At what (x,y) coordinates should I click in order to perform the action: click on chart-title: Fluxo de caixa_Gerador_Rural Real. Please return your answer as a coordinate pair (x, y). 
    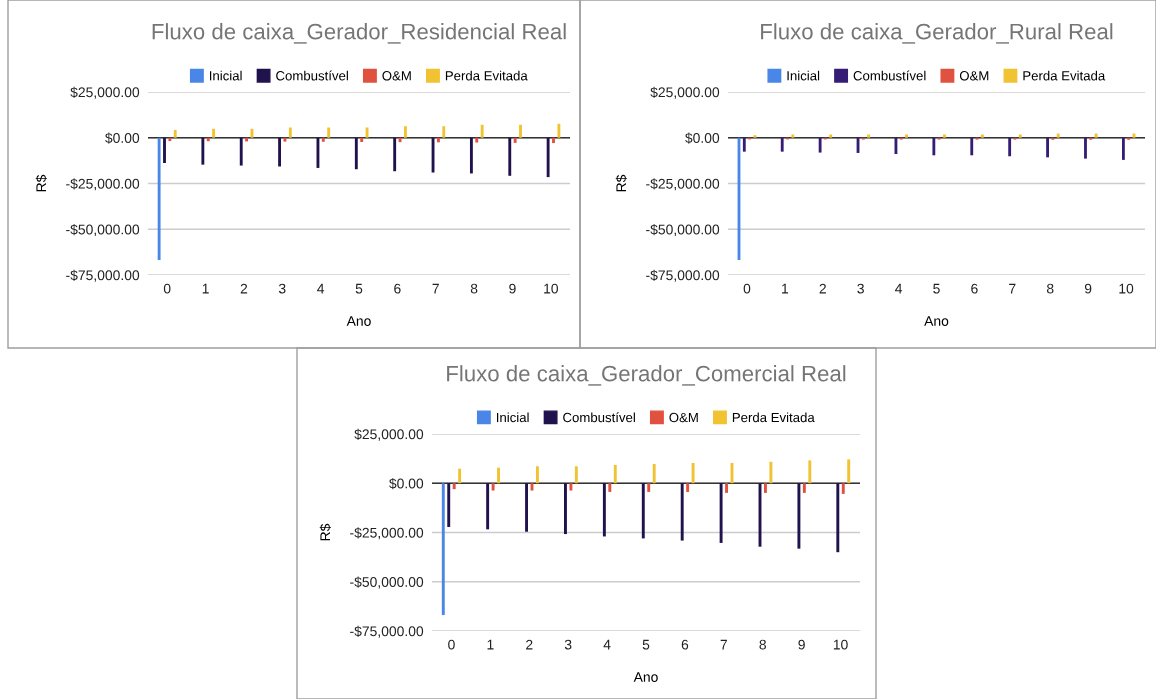
    Looking at the image, I should click on (937, 33).